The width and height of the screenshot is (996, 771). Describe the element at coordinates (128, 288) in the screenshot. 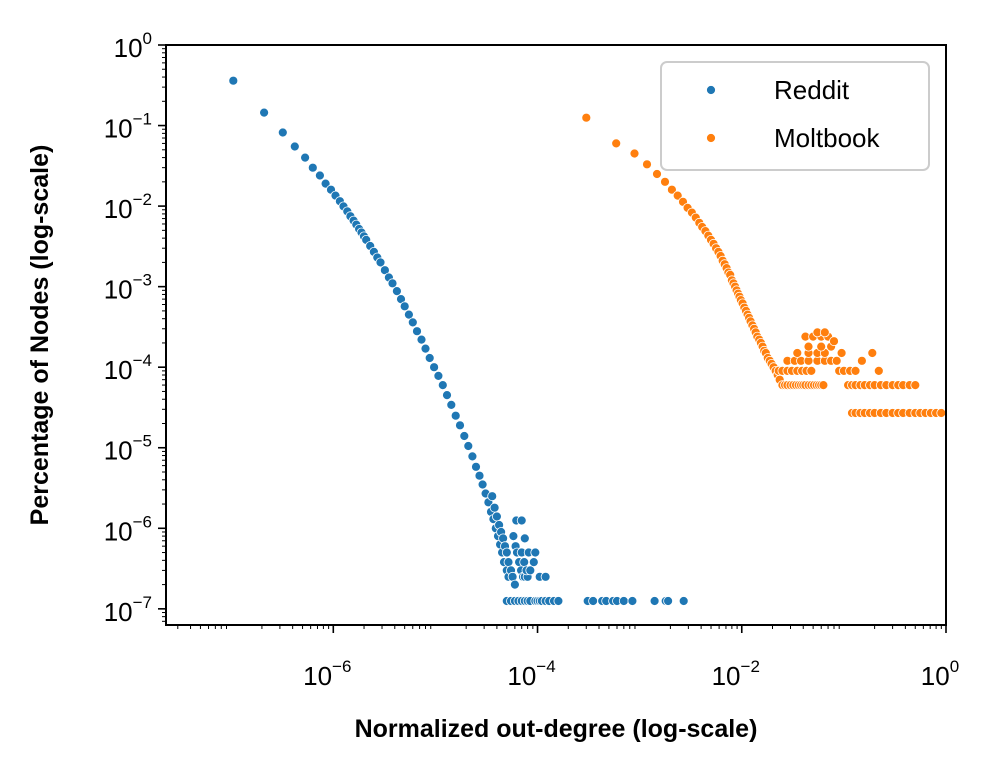

I see `y-tick-label-3: 10⁻³` at that location.